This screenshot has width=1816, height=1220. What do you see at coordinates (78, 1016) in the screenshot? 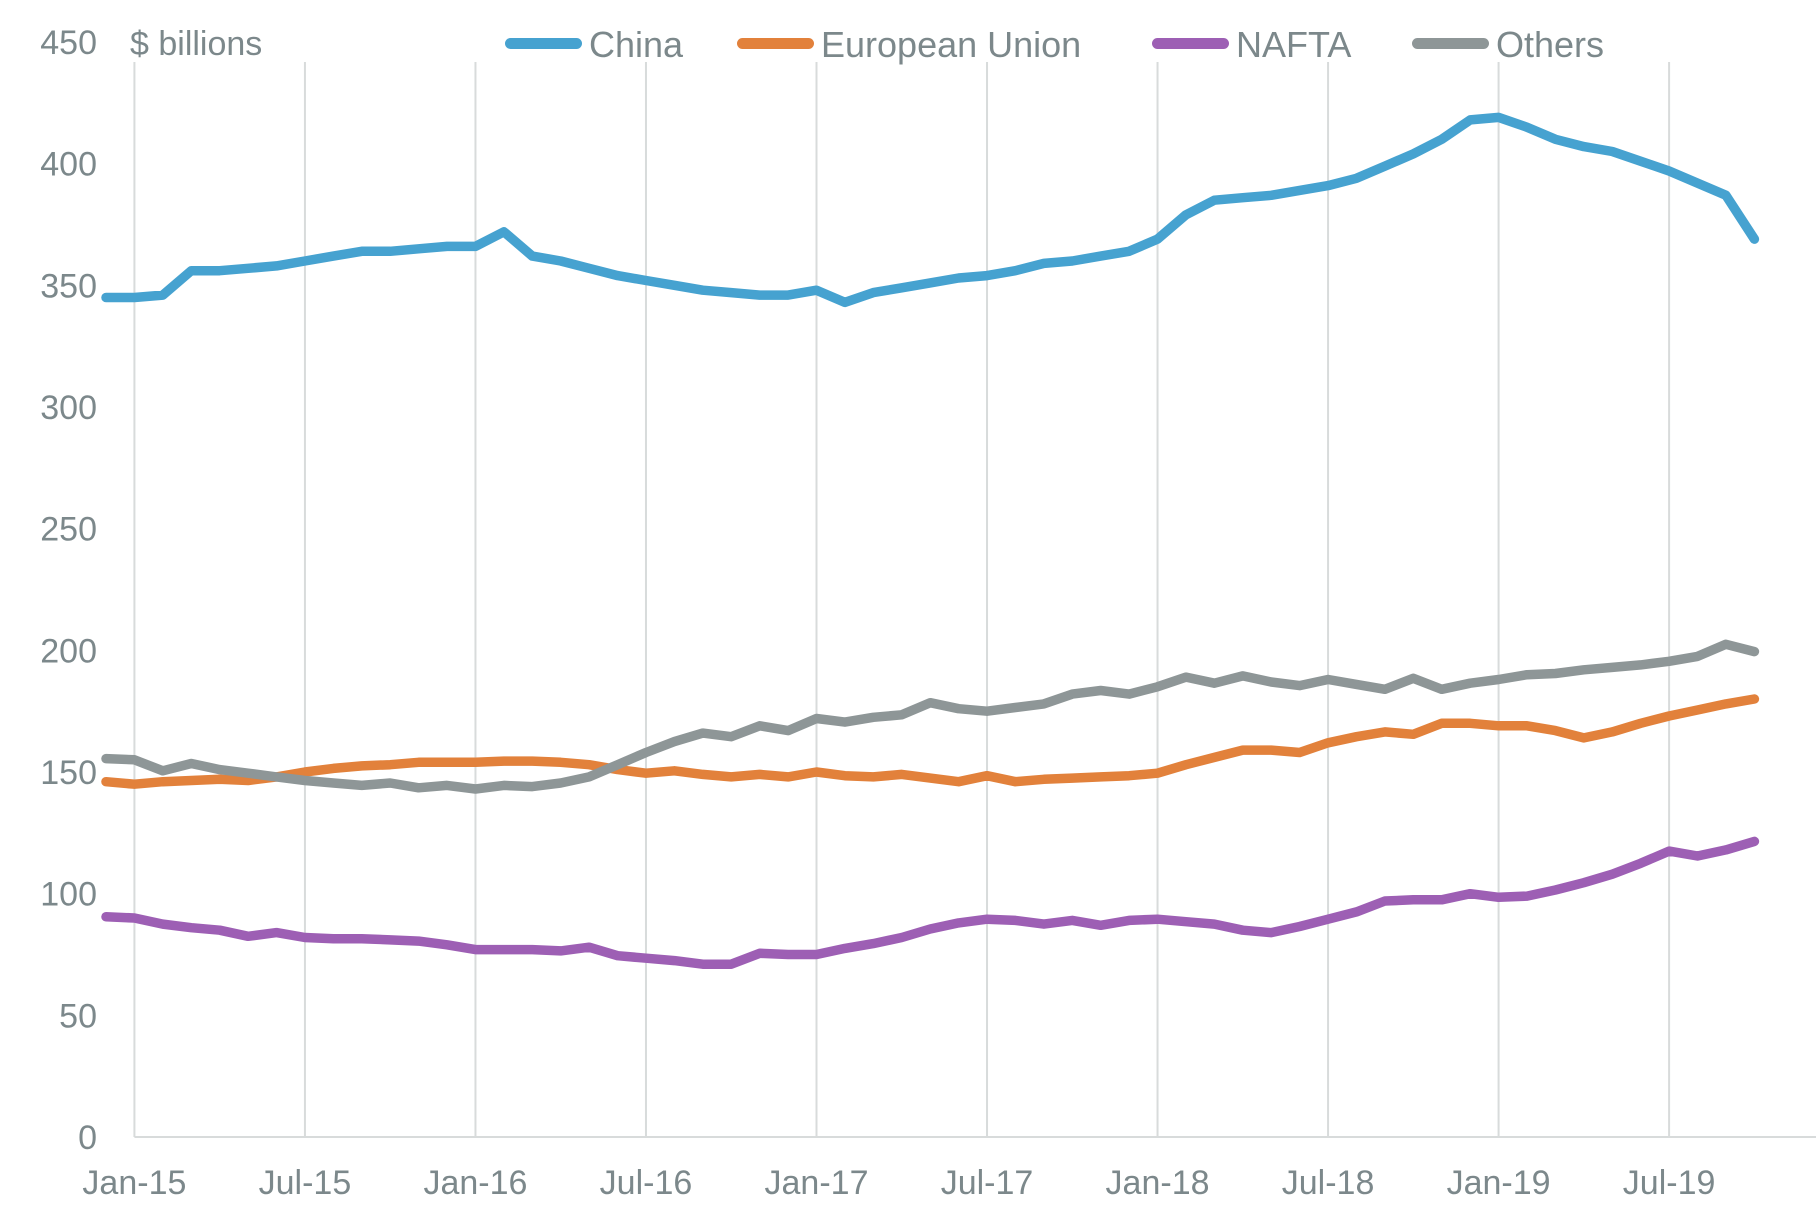
I see `y-tick-label: 50` at bounding box center [78, 1016].